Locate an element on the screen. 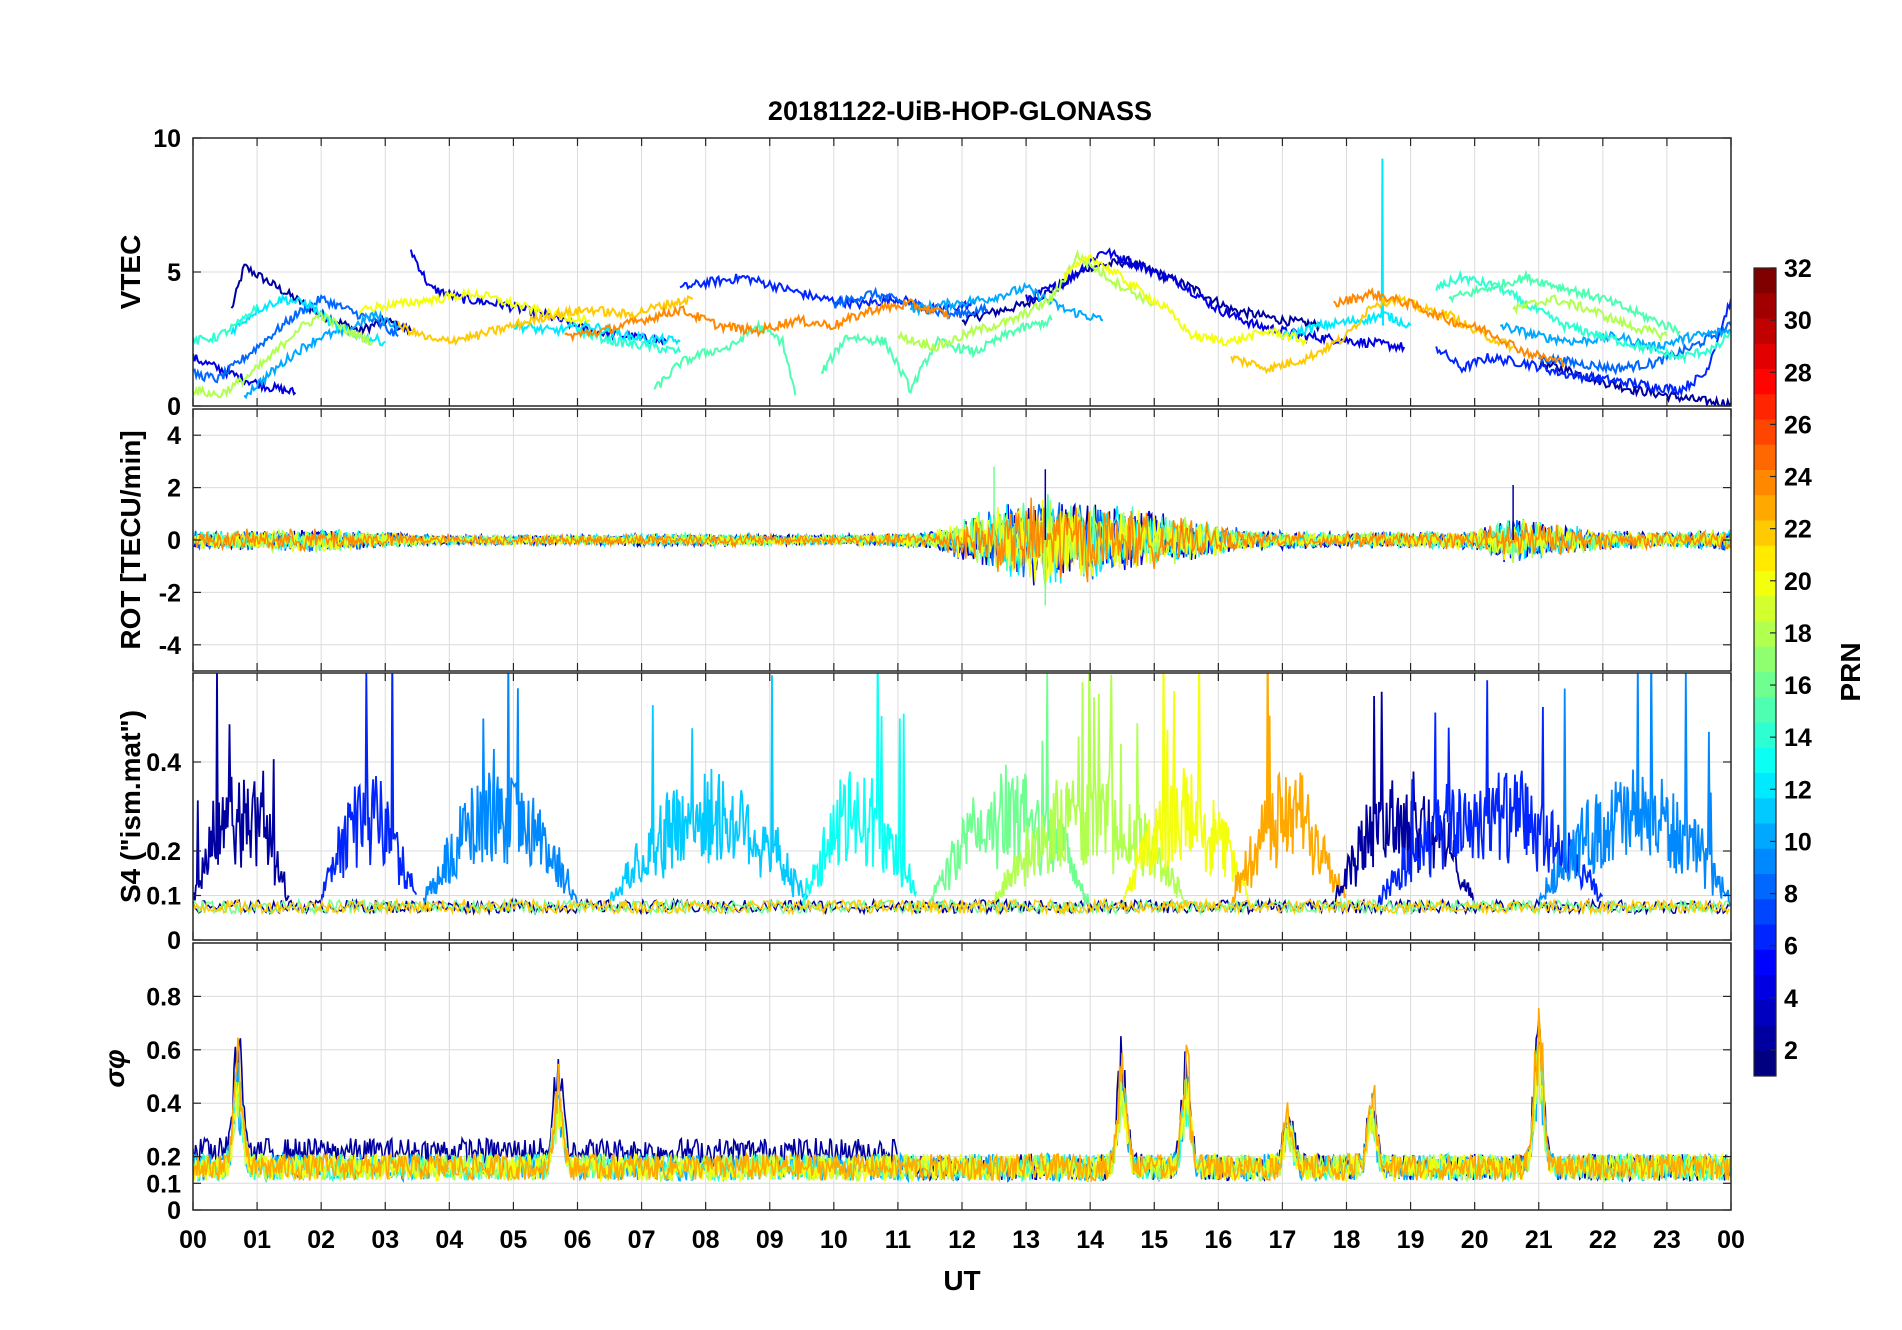  colorbar-tick-label: 26 is located at coordinates (1798, 425).